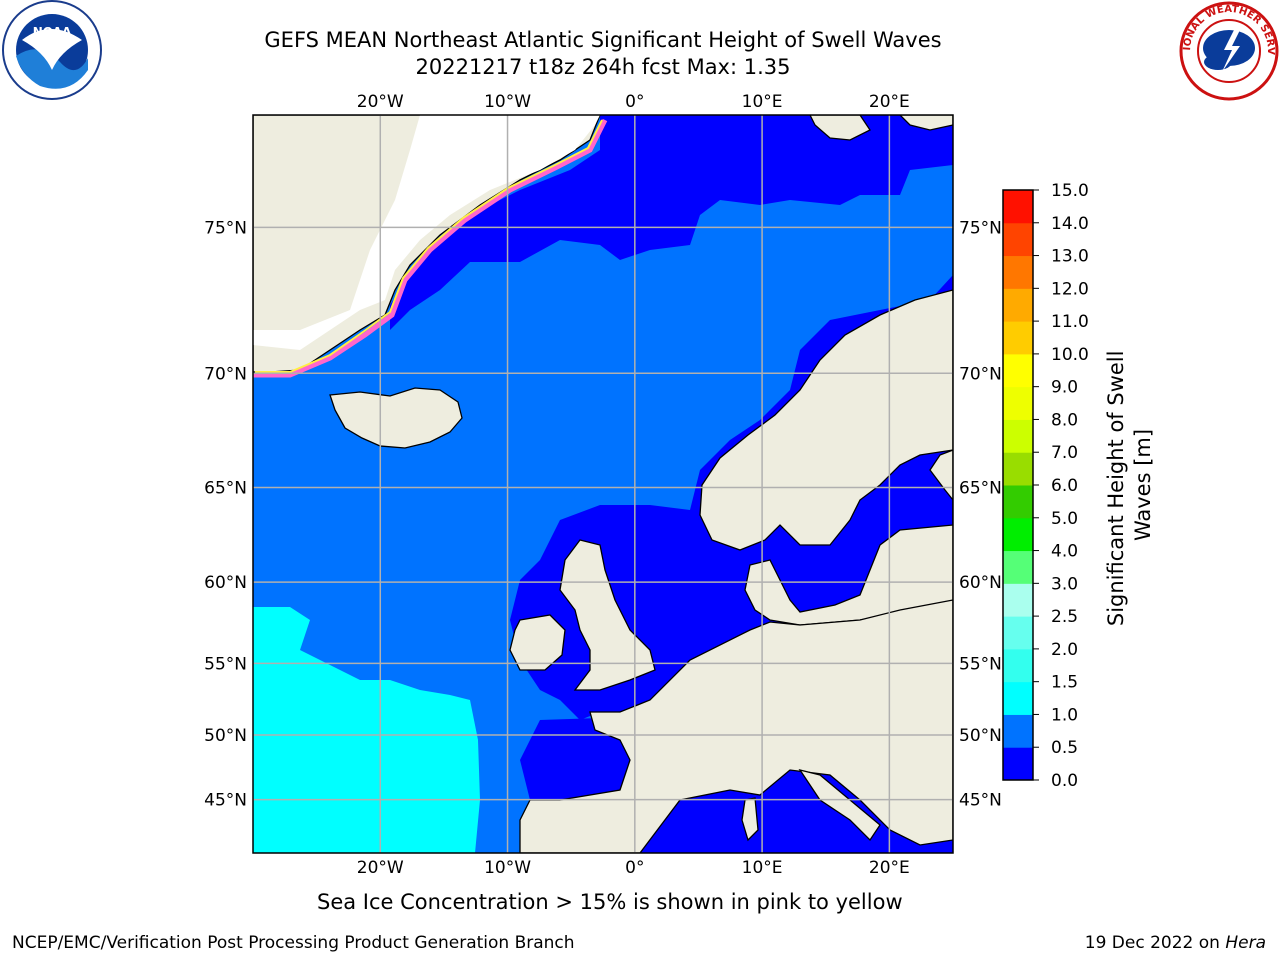  I want to click on land-corsica-sardinia, so click(750, 819).